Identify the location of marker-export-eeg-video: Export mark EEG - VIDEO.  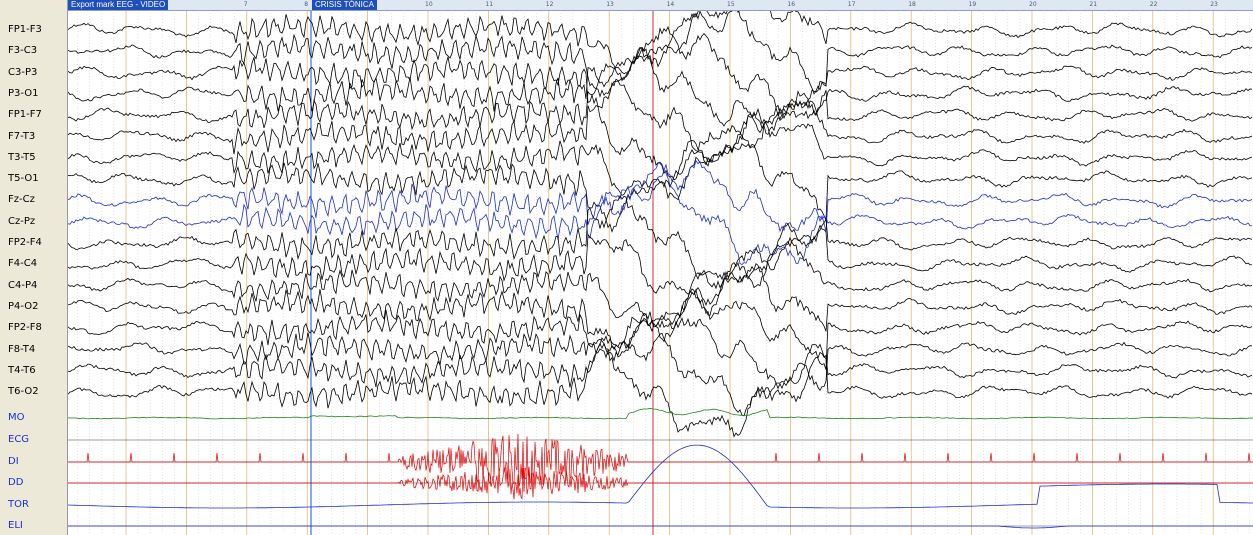
(118, 5).